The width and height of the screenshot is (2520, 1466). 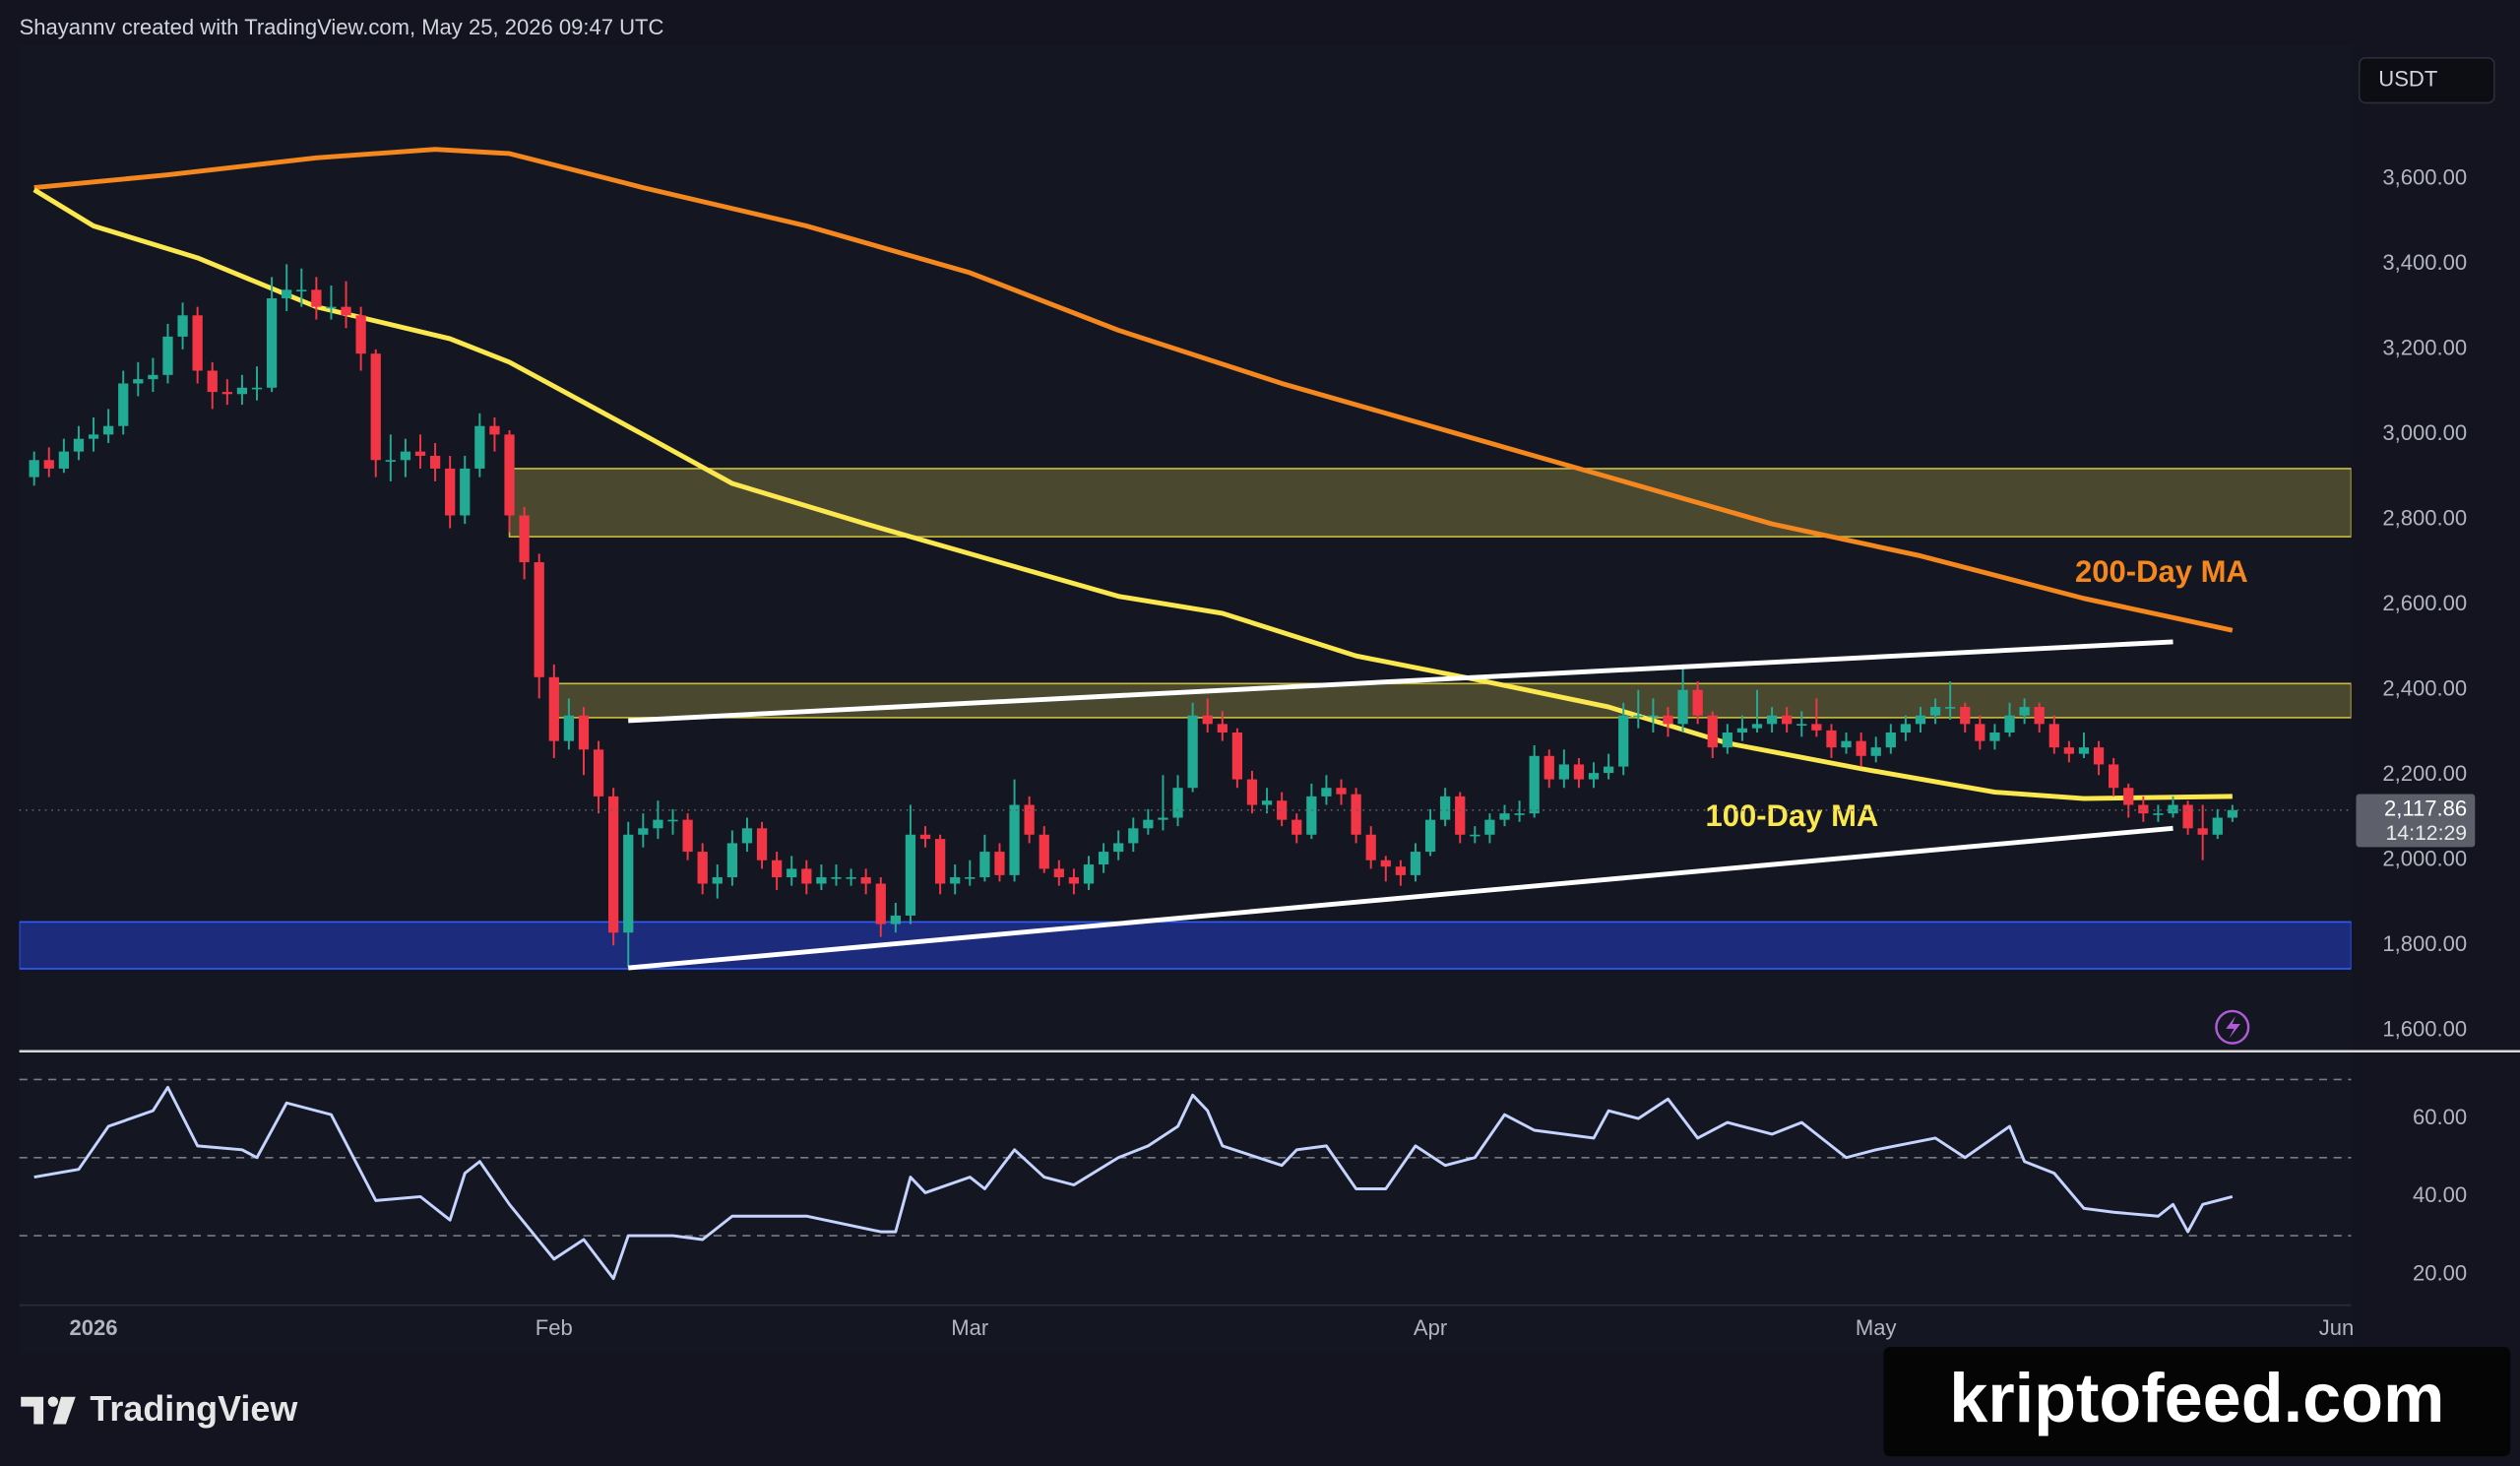 I want to click on countdown: 14:12:29, so click(x=2427, y=834).